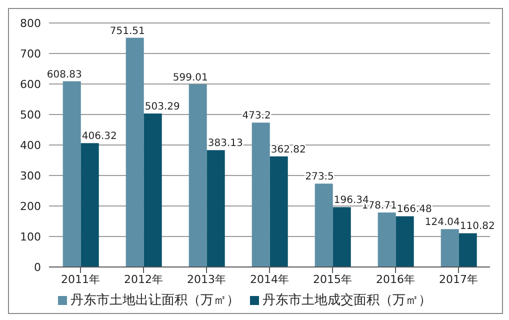 The image size is (509, 320). Describe the element at coordinates (414, 210) in the screenshot. I see `data-label: 166.48` at that location.